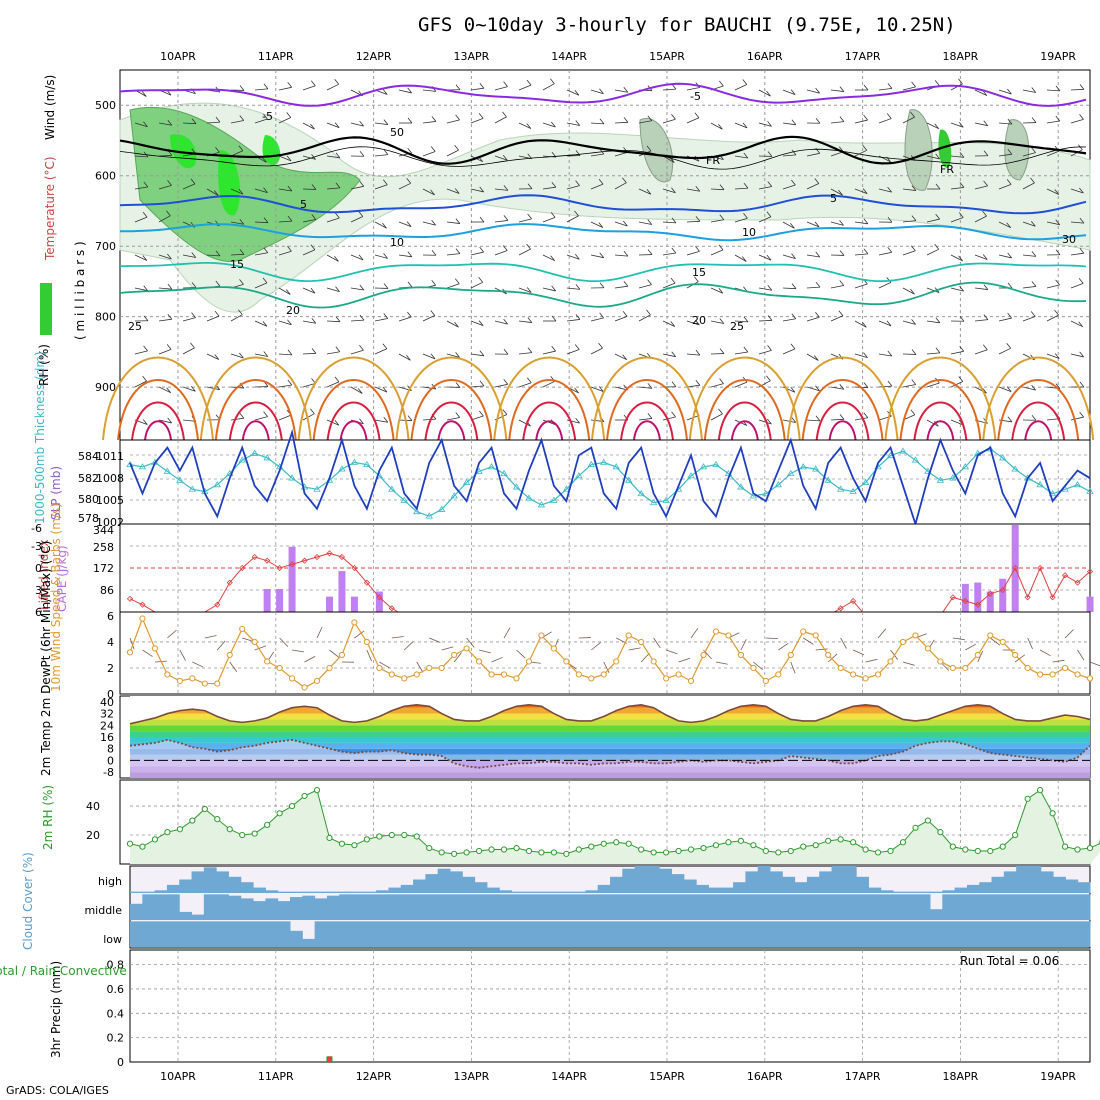 This screenshot has height=1100, width=1100. Describe the element at coordinates (329, 1059) in the screenshot. I see `precip-conv-bar` at that location.